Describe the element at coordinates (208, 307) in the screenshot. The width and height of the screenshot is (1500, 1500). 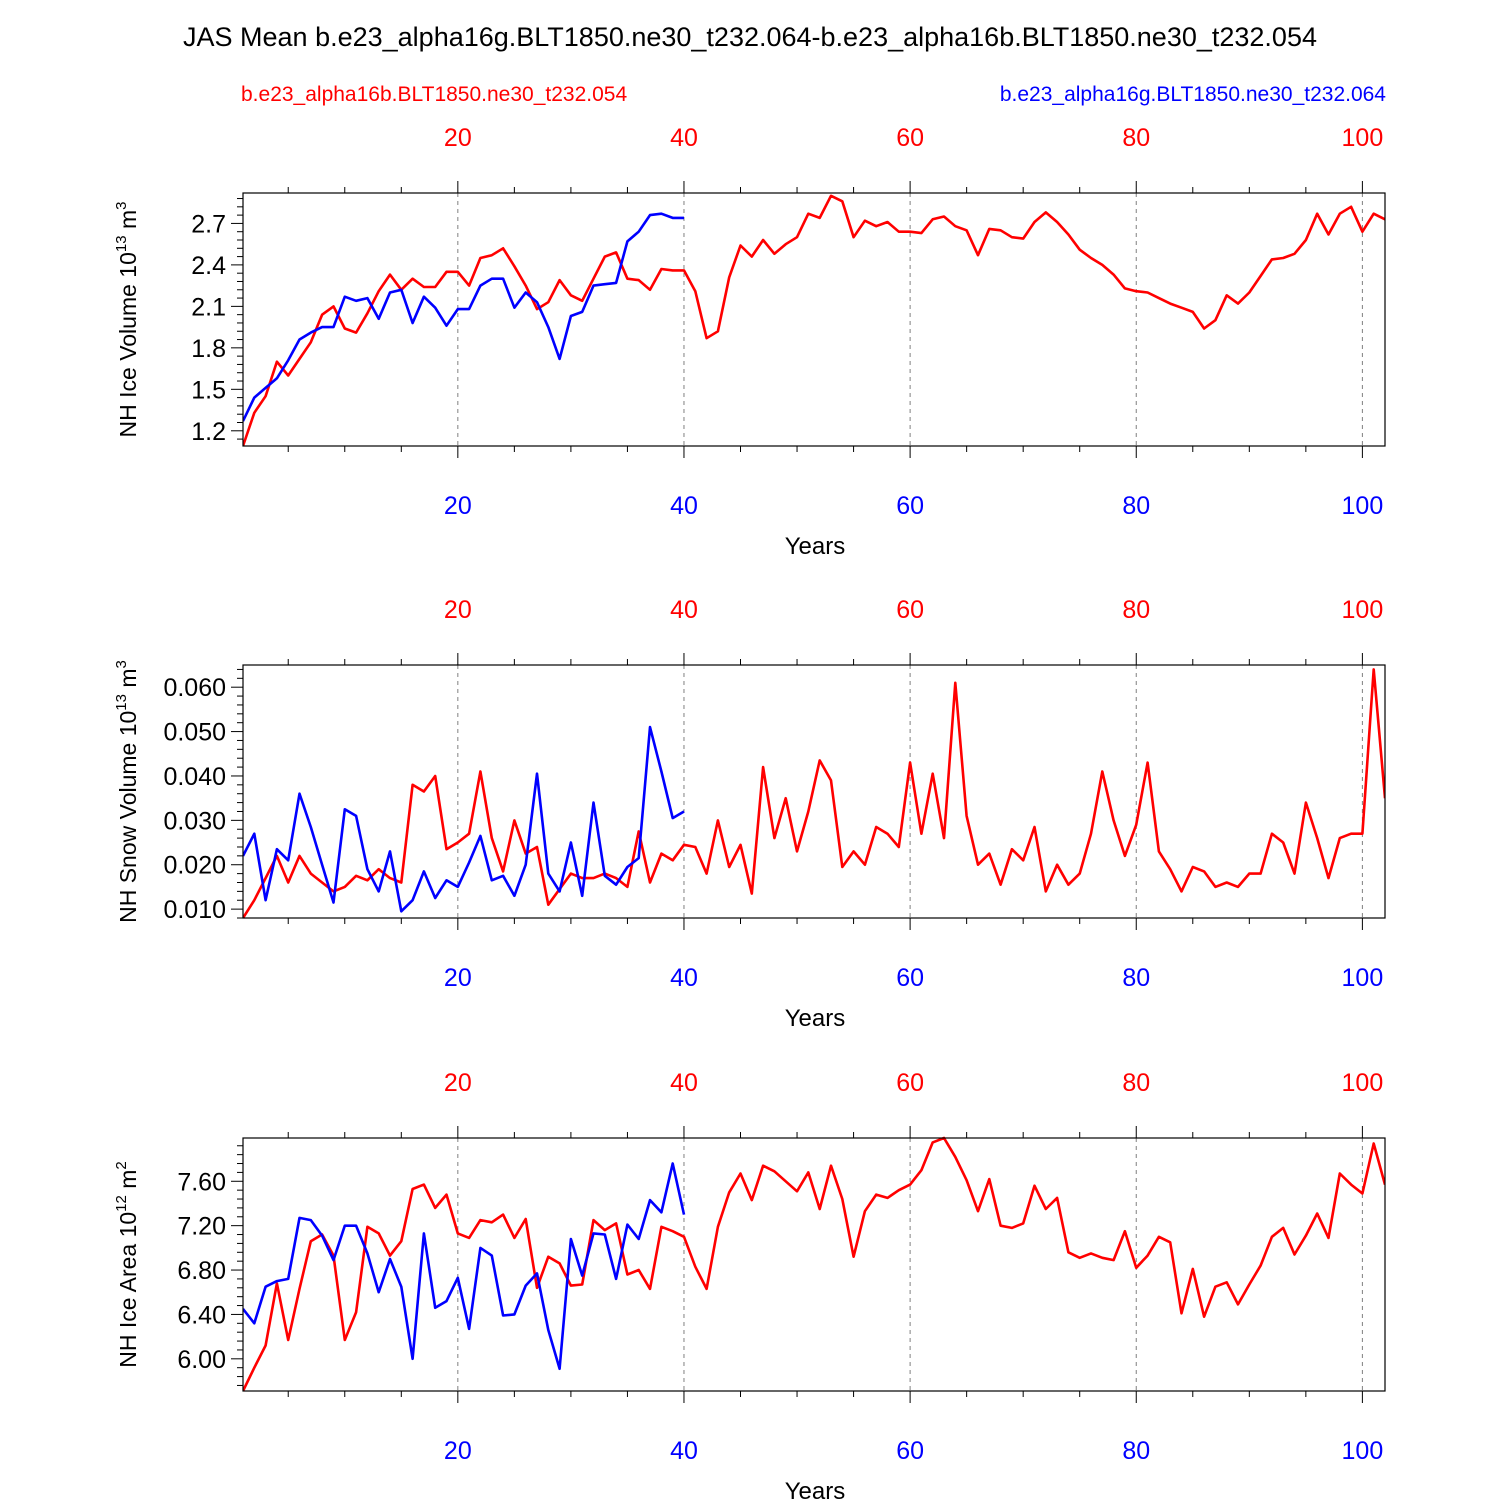
I see `y-tick-label: 2.1` at that location.